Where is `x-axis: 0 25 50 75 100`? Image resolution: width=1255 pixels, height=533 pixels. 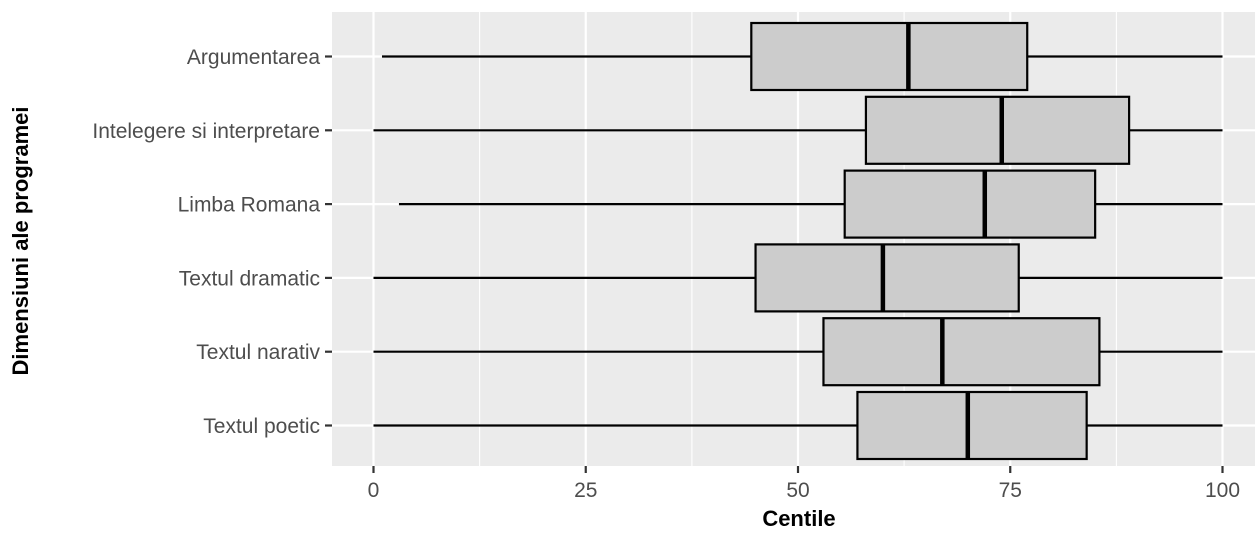
x-axis: 0 25 50 75 100 is located at coordinates (804, 484).